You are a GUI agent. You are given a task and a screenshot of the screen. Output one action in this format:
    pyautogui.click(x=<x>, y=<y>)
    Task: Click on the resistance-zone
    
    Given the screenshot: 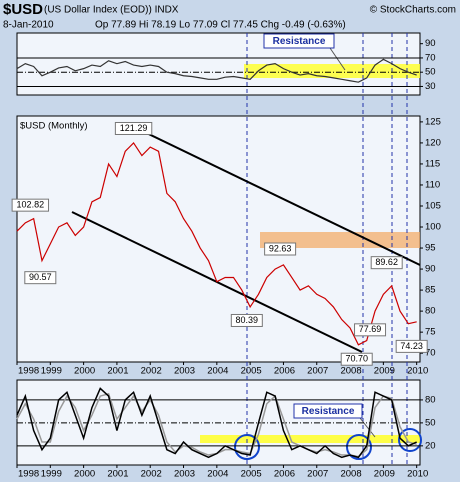 What is the action you would take?
    pyautogui.click(x=340, y=240)
    